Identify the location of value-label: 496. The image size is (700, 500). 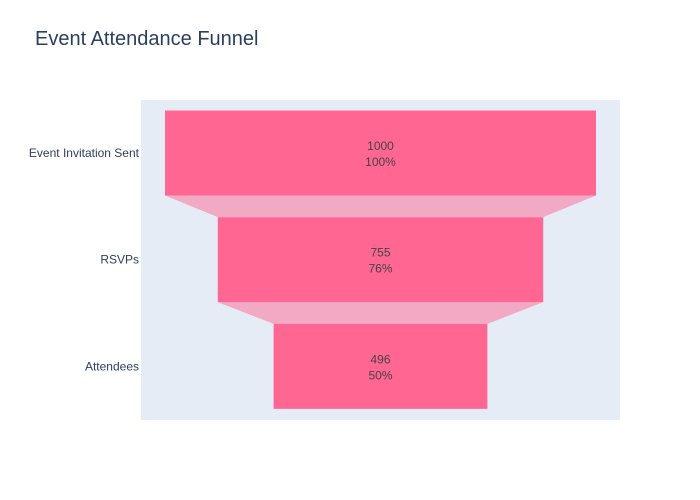
(380, 359).